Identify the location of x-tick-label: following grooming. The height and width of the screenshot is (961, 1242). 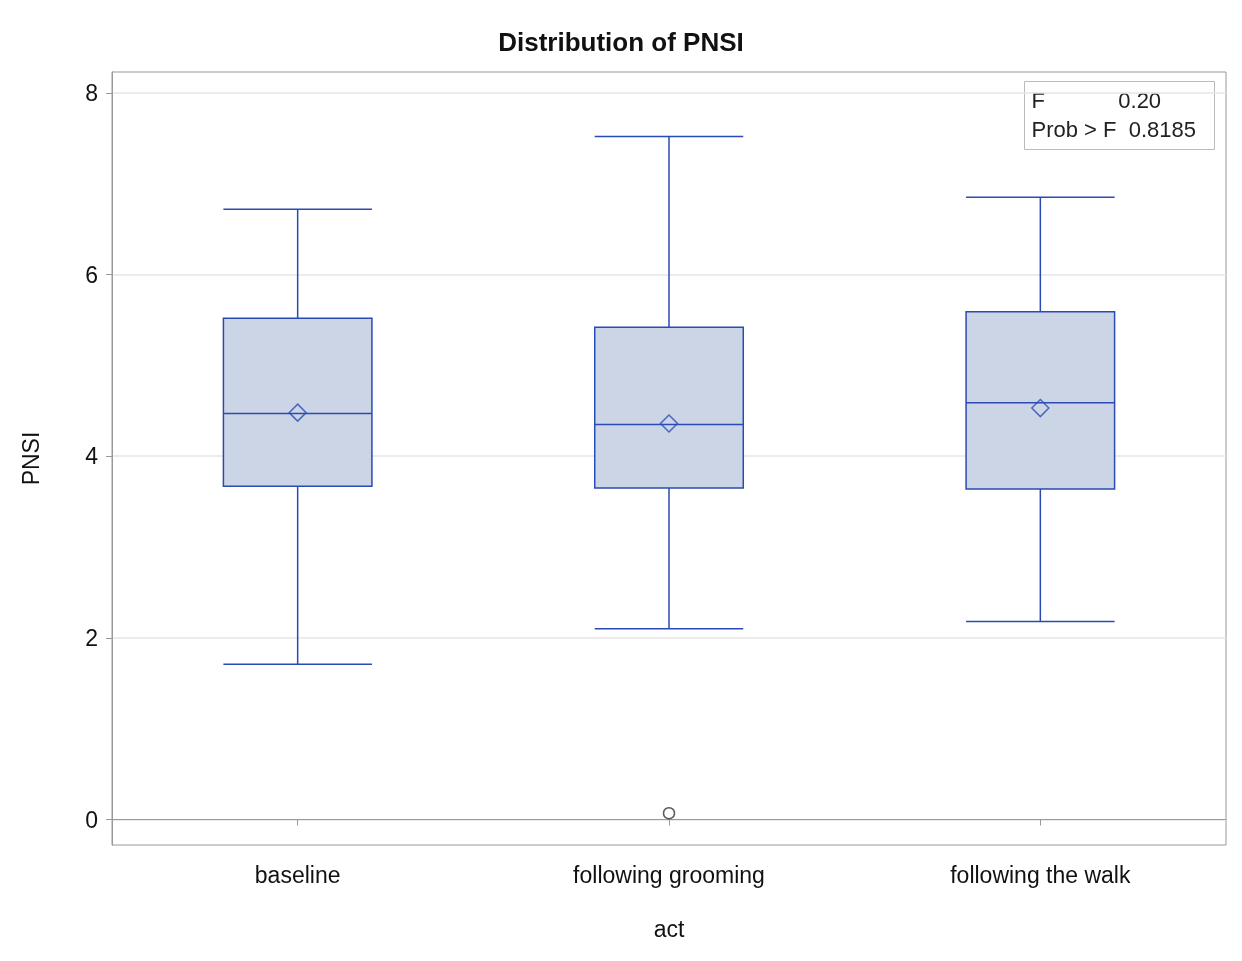
(669, 874).